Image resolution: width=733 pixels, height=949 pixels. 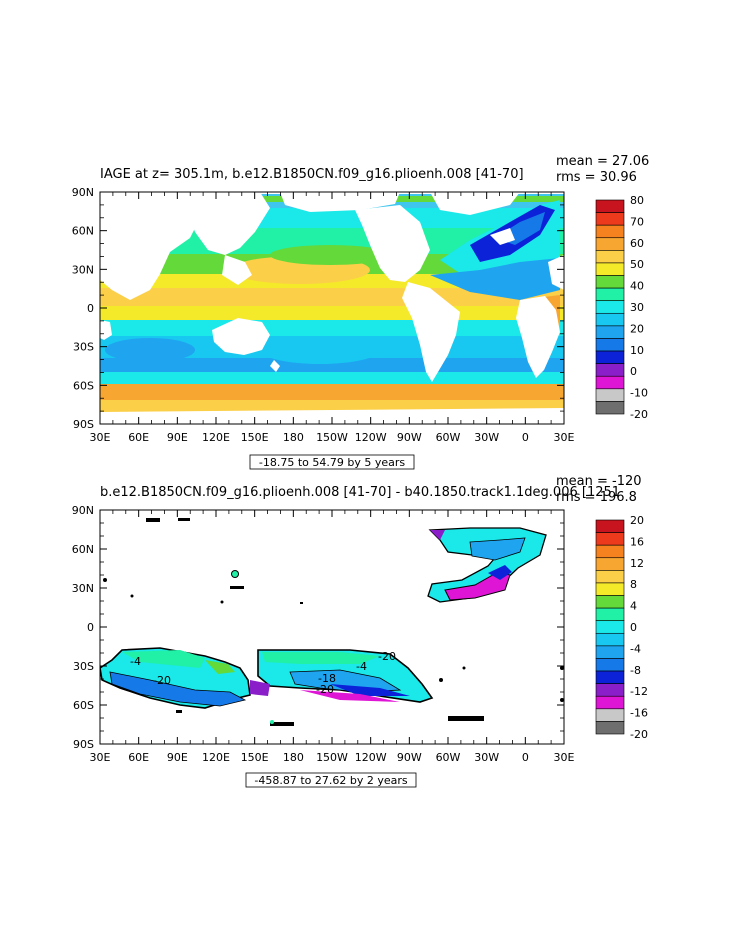 What do you see at coordinates (596, 497) in the screenshot?
I see `stat-rms-2: rms = 196.8` at bounding box center [596, 497].